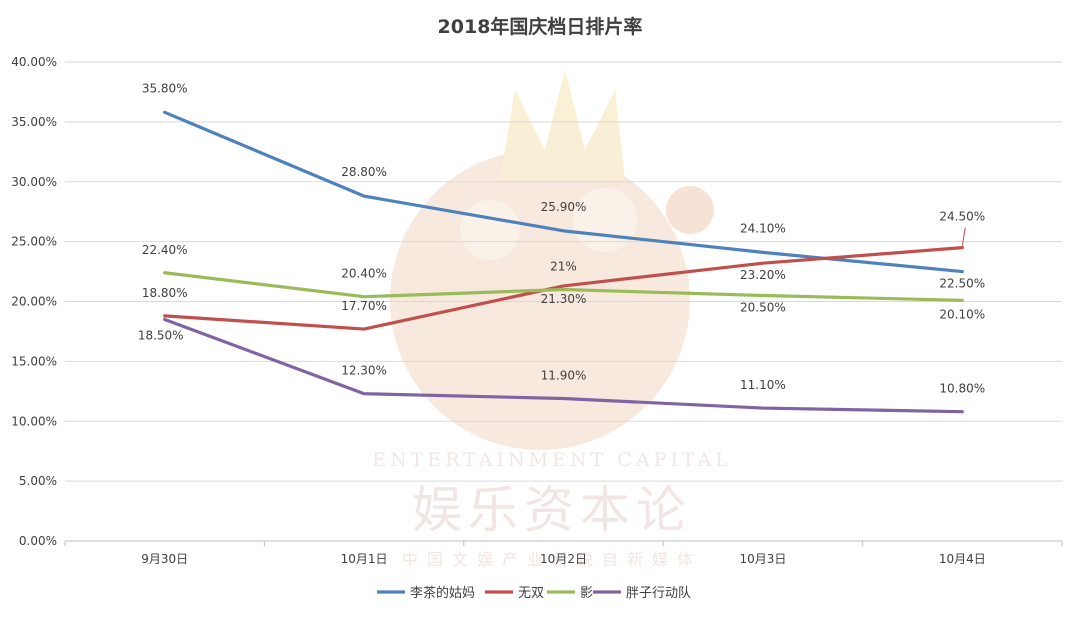  Describe the element at coordinates (34, 242) in the screenshot. I see `y-tick-label: 25.00%` at that location.